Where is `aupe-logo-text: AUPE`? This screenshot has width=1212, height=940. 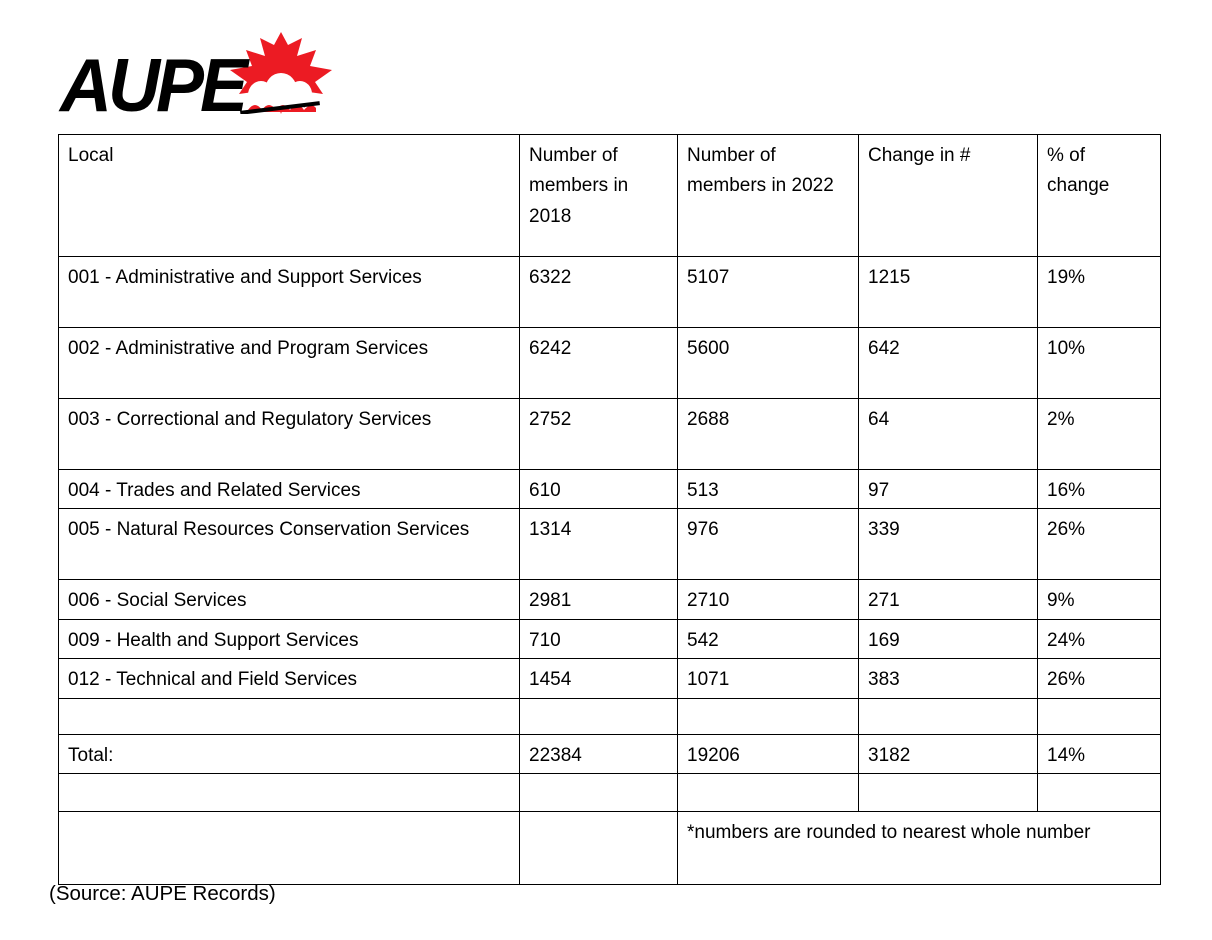
aupe-logo-text: AUPE is located at coordinates (154, 85).